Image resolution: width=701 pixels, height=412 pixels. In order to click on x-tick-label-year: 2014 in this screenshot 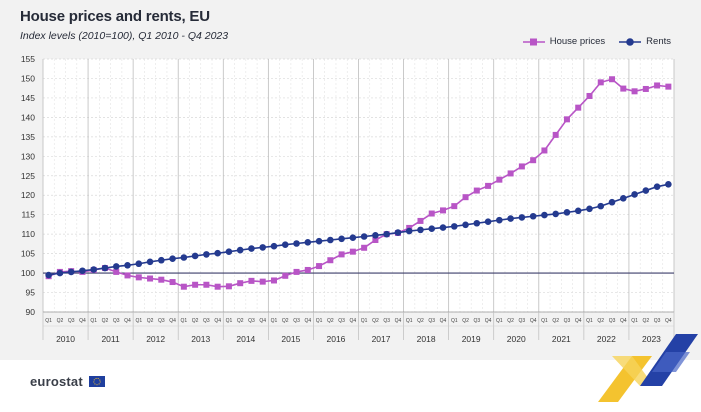, I will do `click(245, 339)`.